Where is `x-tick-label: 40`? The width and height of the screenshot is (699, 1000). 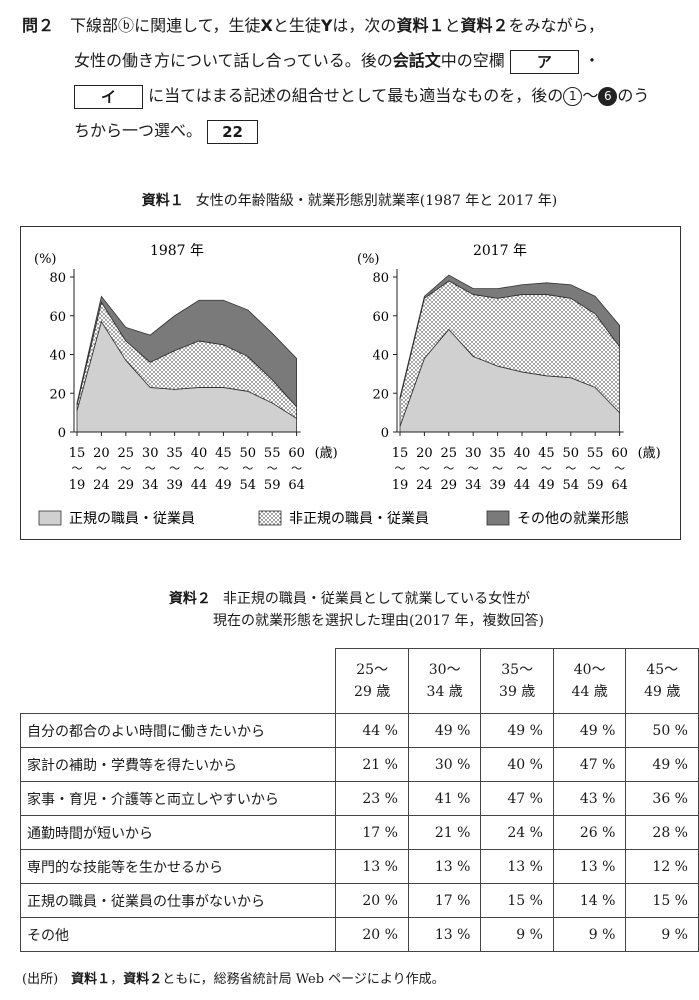 x-tick-label: 40 is located at coordinates (522, 453).